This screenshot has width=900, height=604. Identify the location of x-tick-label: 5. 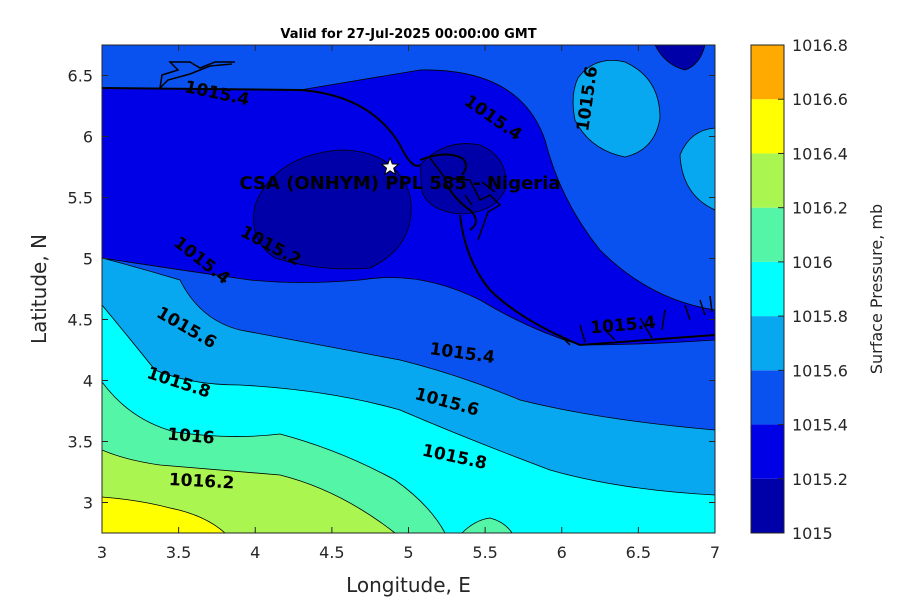
(408, 552).